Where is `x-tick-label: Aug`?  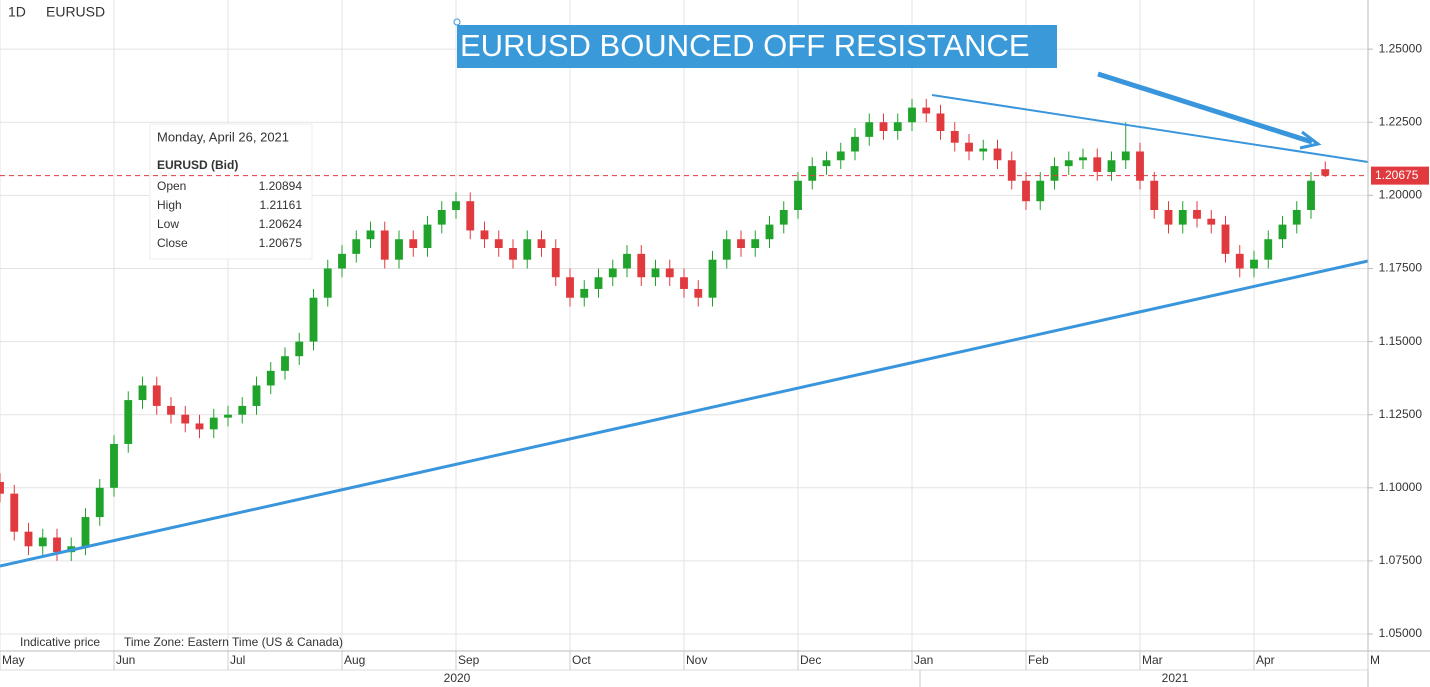
x-tick-label: Aug is located at coordinates (354, 660).